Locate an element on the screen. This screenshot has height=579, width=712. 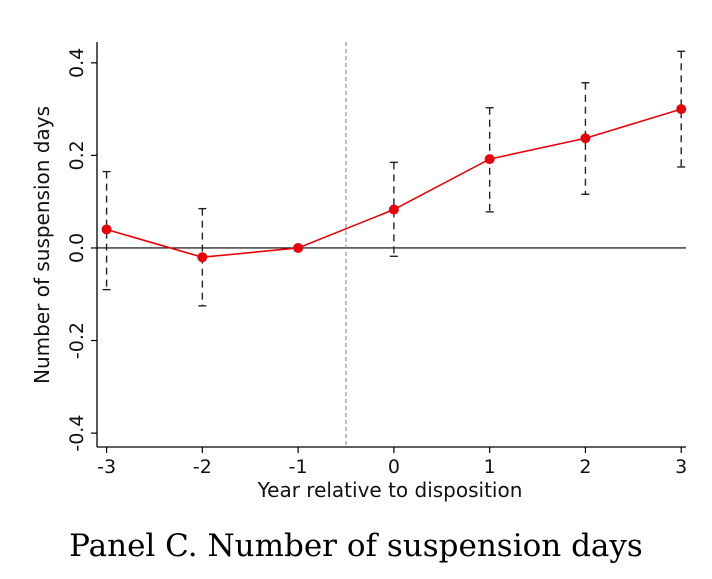
x-tick-label: 1 is located at coordinates (490, 467).